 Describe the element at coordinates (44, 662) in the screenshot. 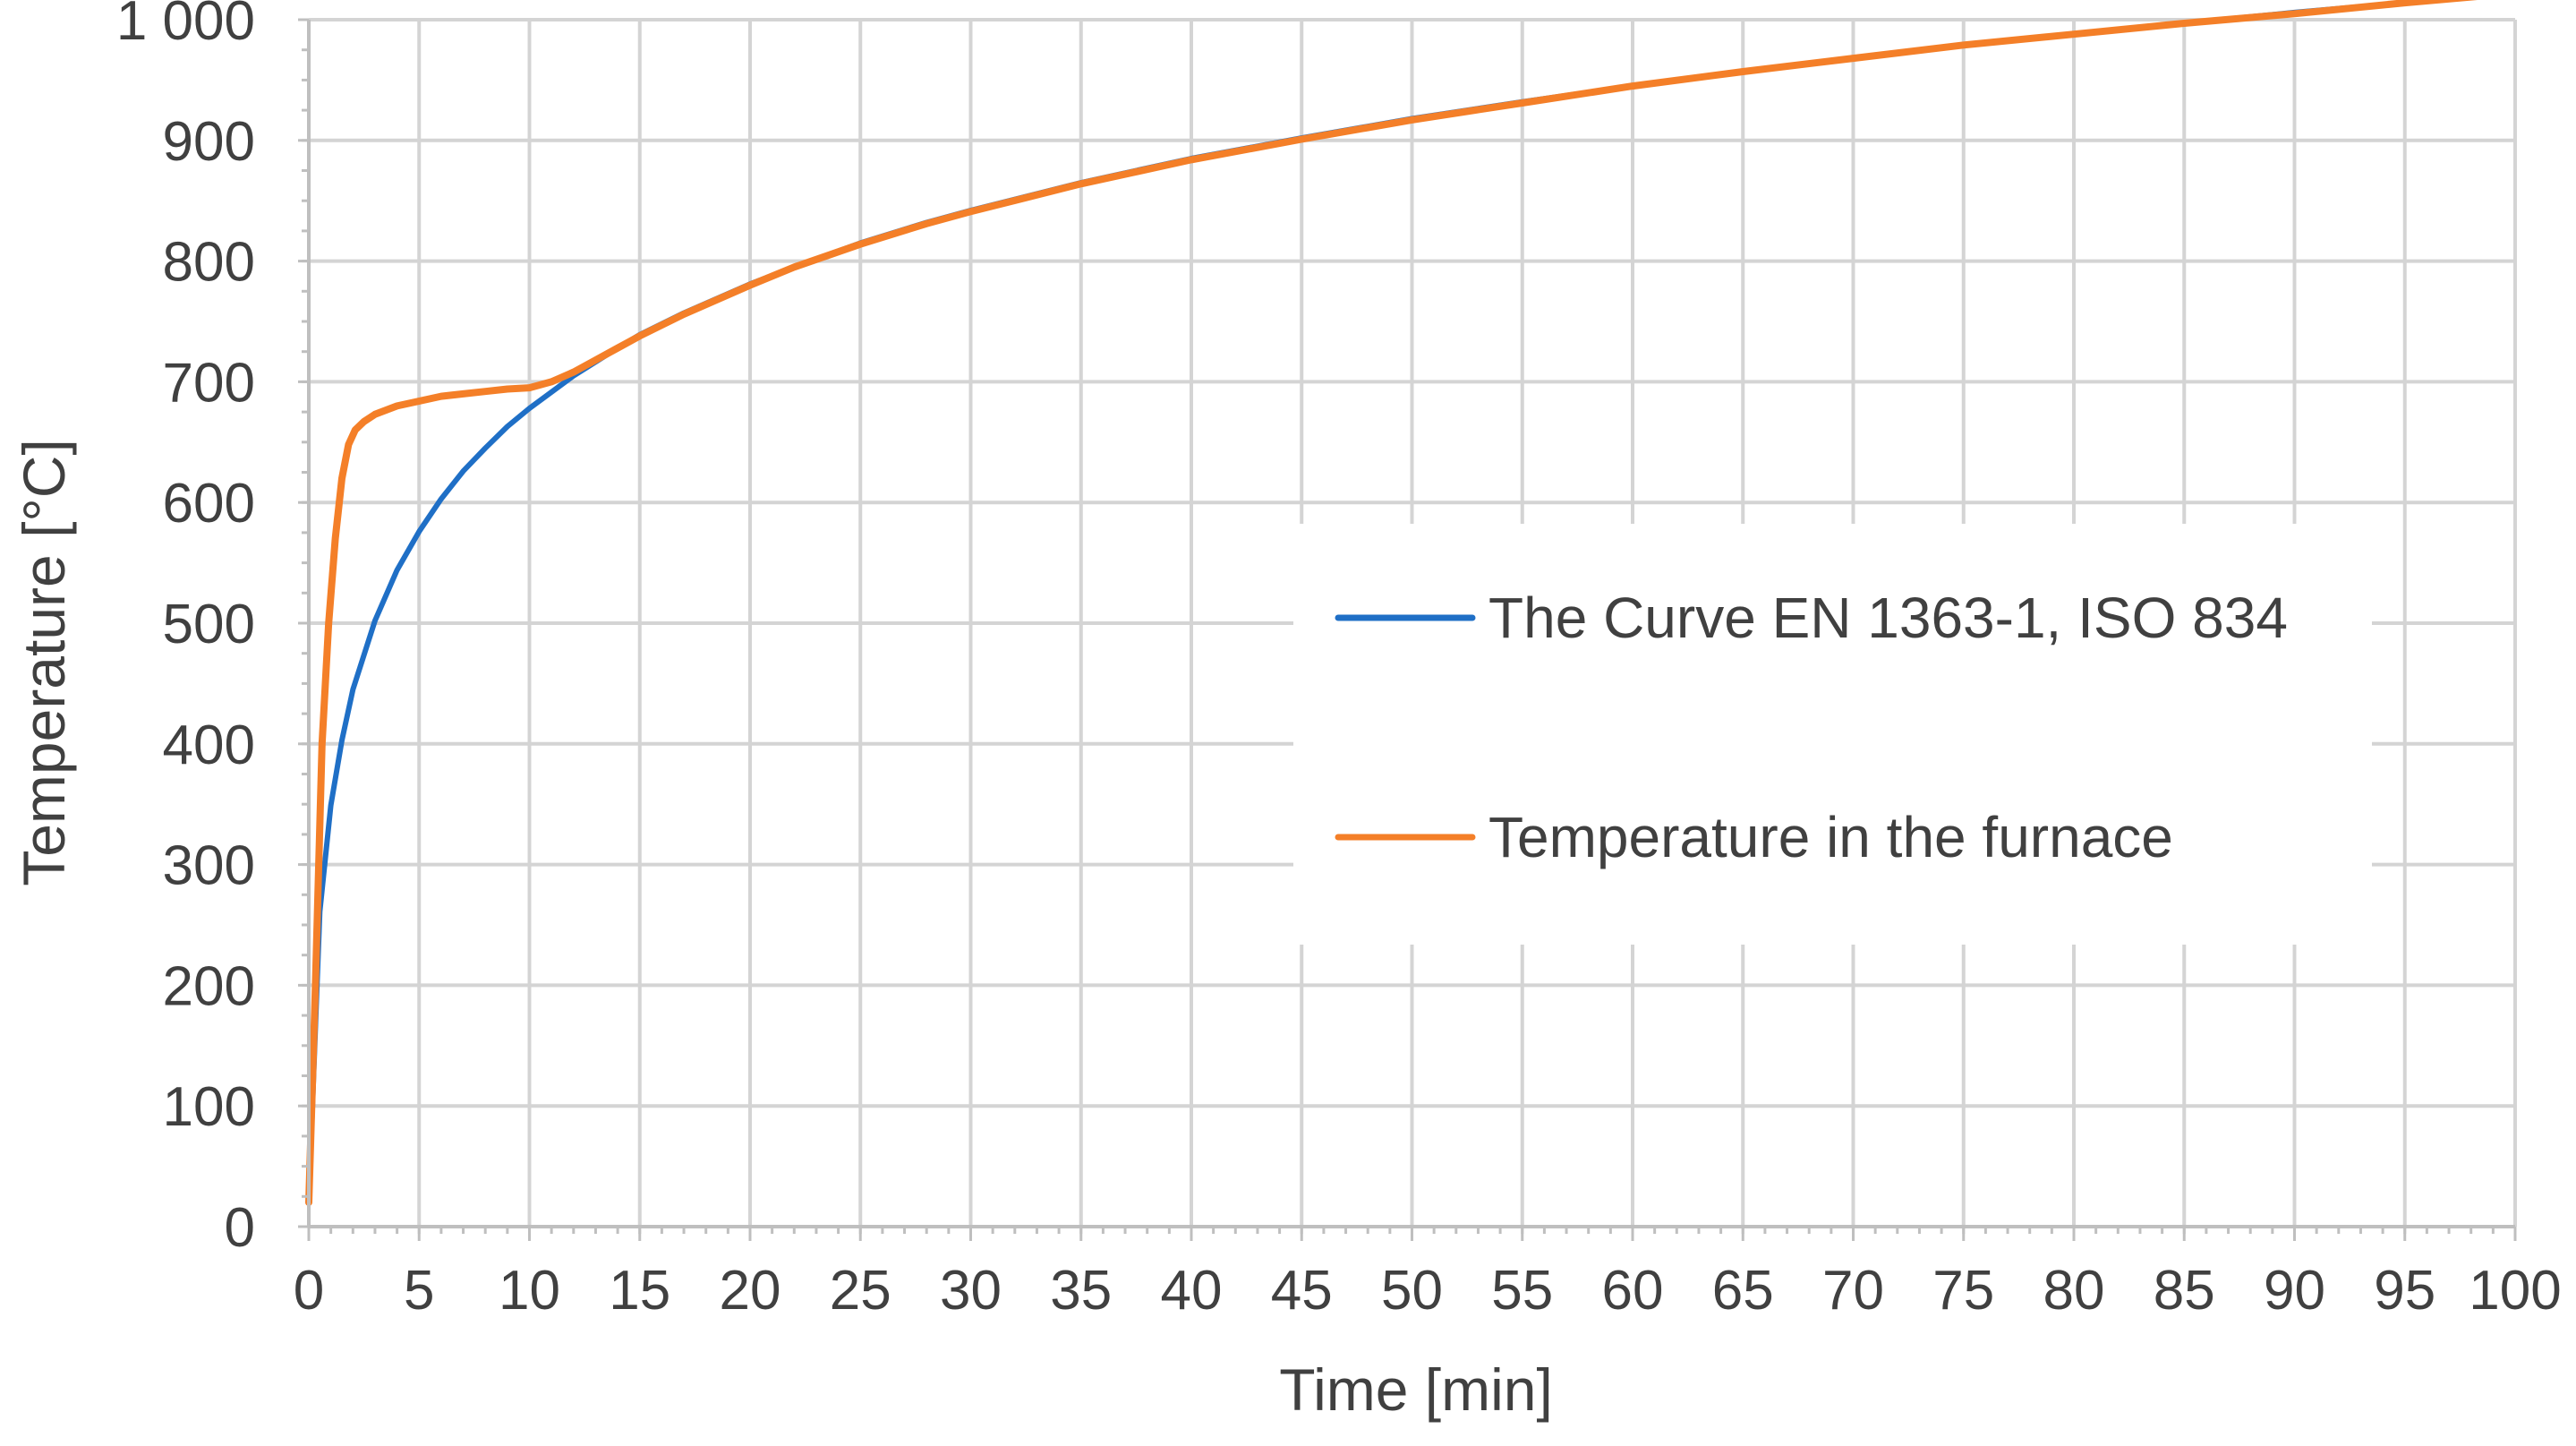

I see `y-axis-title: Temperature [°C]` at that location.